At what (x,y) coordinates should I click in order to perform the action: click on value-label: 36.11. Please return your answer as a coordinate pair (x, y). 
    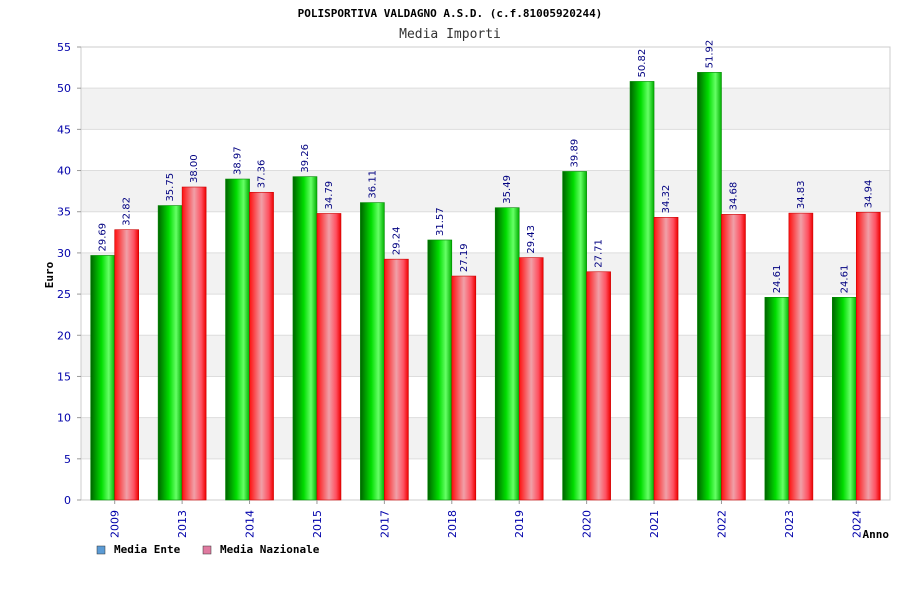
    Looking at the image, I should click on (372, 184).